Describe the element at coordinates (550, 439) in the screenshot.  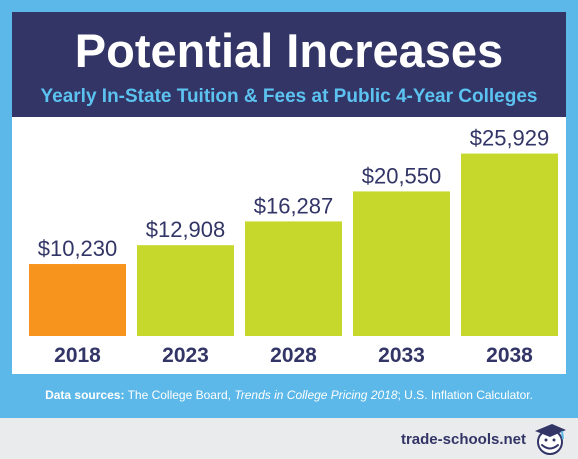
I see `graduation-cap-face-icon` at that location.